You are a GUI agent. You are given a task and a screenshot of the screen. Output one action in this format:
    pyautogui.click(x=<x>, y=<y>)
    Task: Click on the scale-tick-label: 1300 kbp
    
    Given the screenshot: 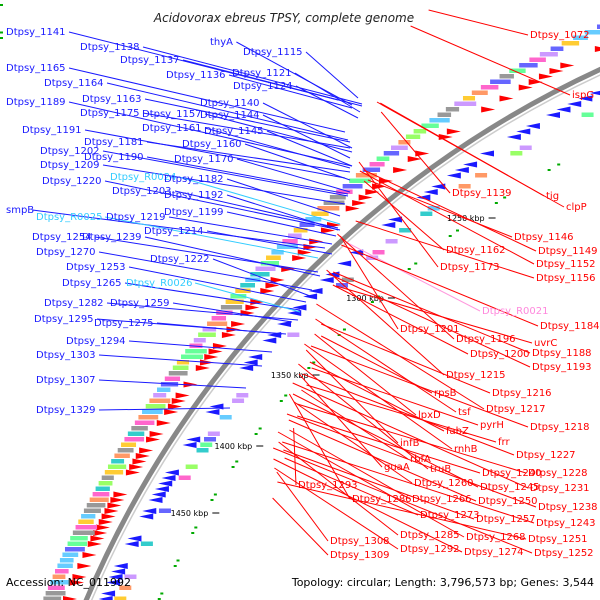 What is the action you would take?
    pyautogui.click(x=365, y=298)
    